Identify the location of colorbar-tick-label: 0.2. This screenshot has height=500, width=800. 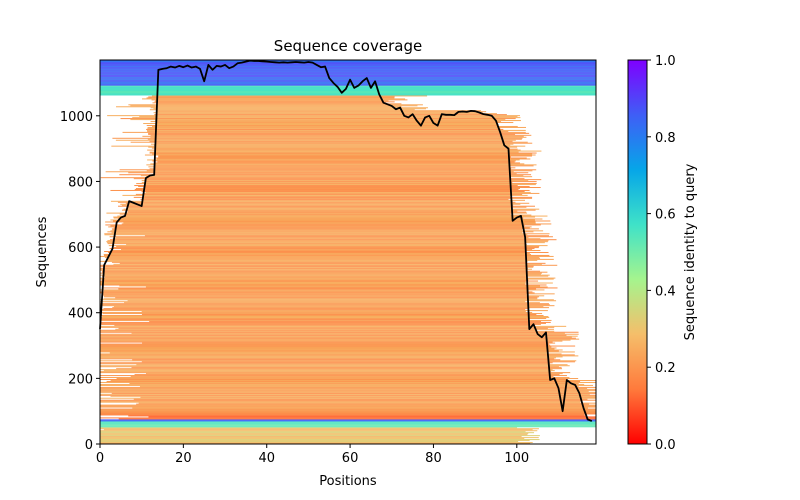
(665, 368).